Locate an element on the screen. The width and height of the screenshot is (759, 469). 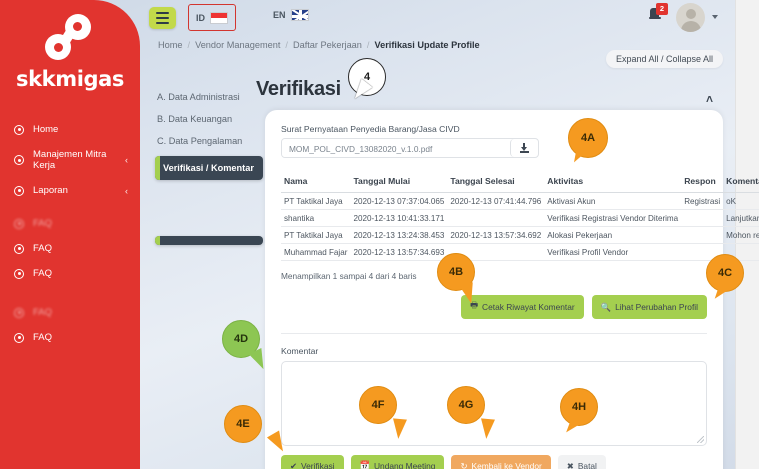
breadcrumb-item-vendor-management: Vendor Management is located at coordinates (238, 45).